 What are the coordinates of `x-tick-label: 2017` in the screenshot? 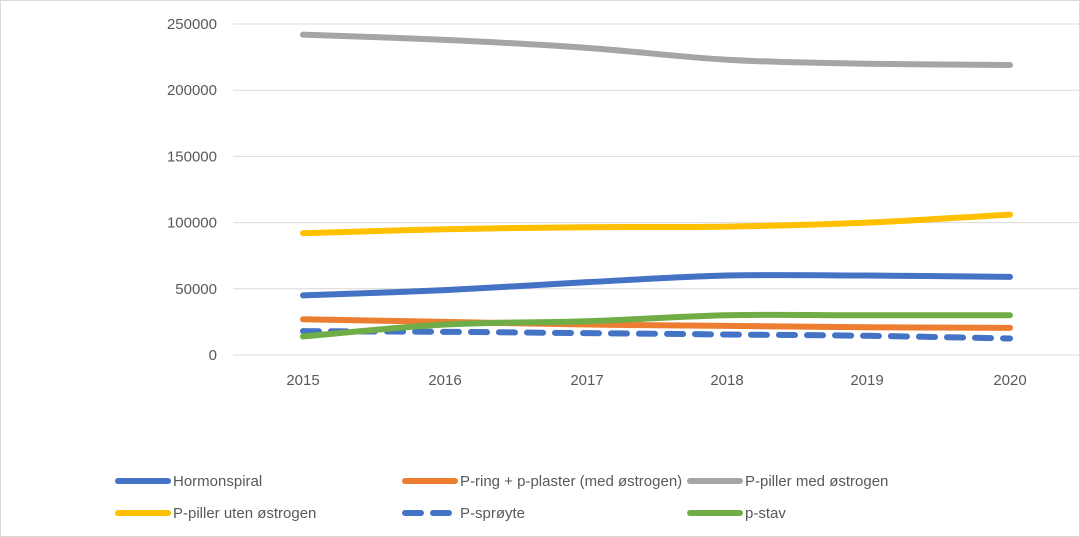 It's located at (586, 380).